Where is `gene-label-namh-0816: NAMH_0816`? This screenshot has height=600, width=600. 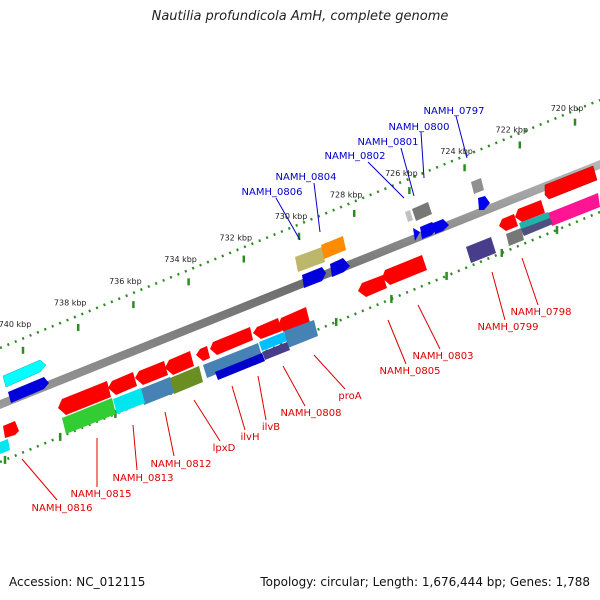 gene-label-namh-0816: NAMH_0816 is located at coordinates (62, 508).